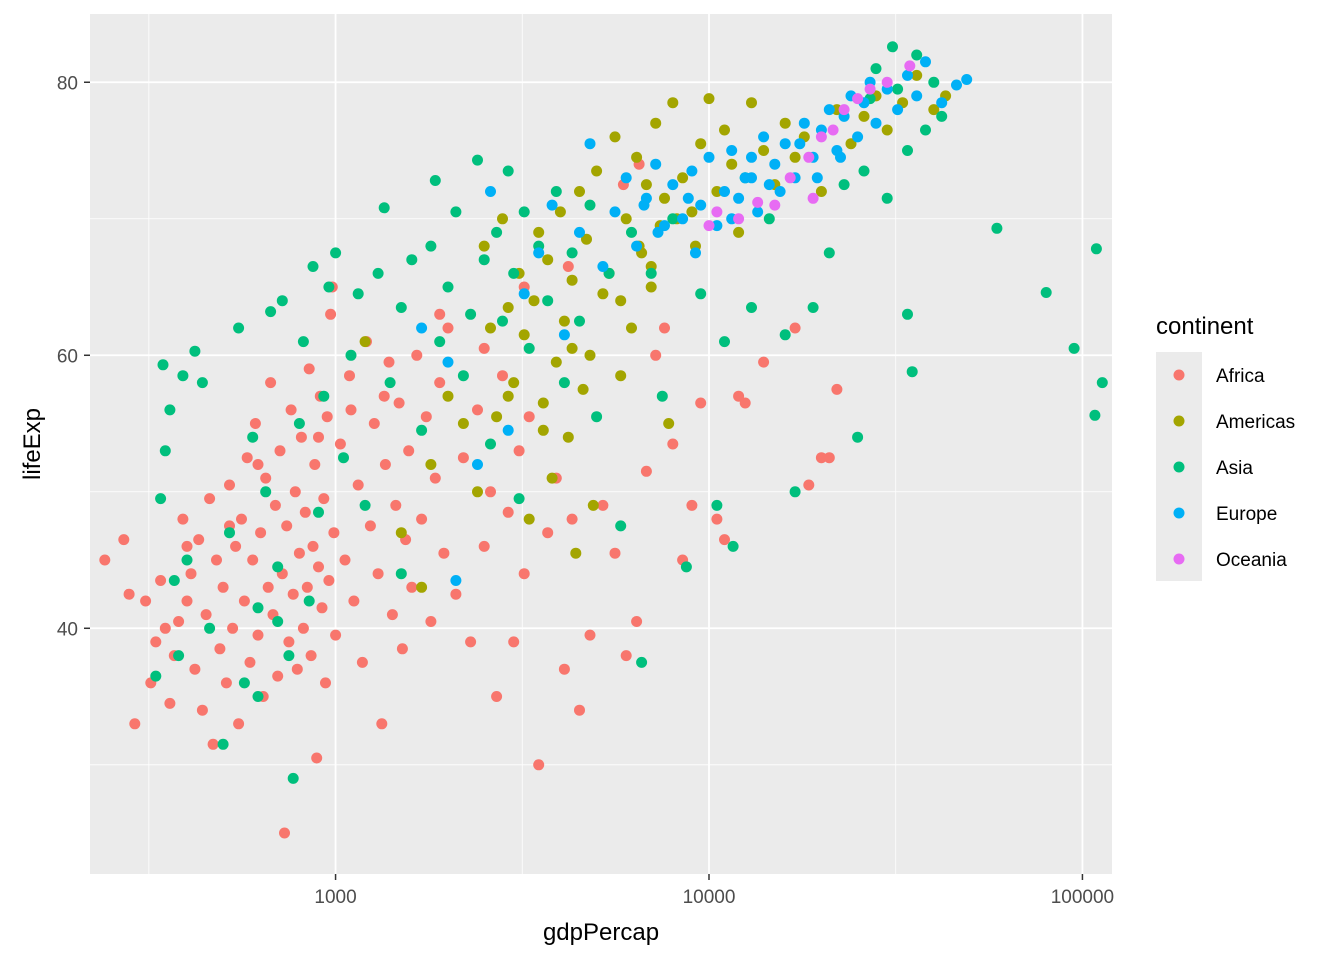 Image resolution: width=1344 pixels, height=960 pixels. What do you see at coordinates (714, 891) in the screenshot?
I see `x-axis: 1000 10000 100000` at bounding box center [714, 891].